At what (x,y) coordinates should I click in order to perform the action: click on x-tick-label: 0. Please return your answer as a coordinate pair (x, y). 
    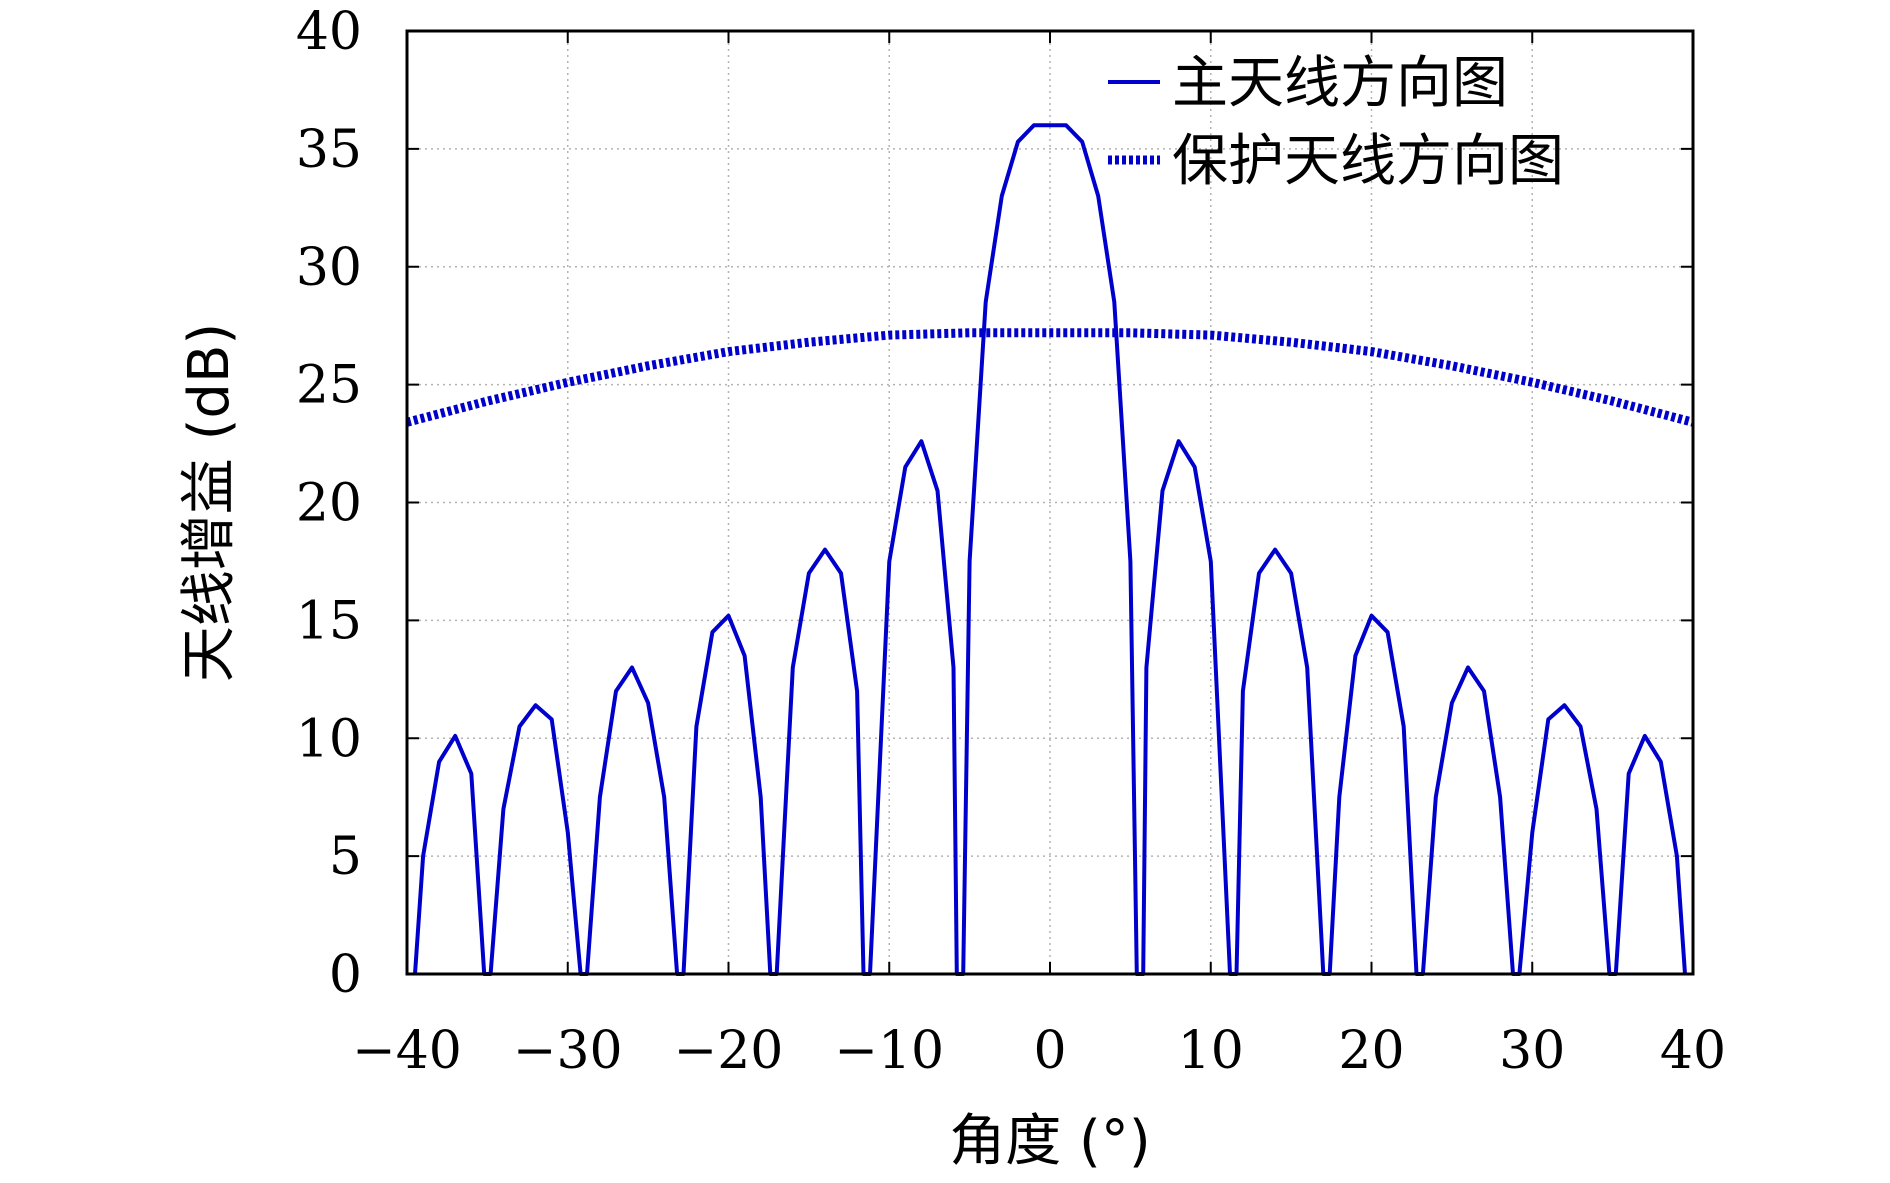
    Looking at the image, I should click on (1049, 1051).